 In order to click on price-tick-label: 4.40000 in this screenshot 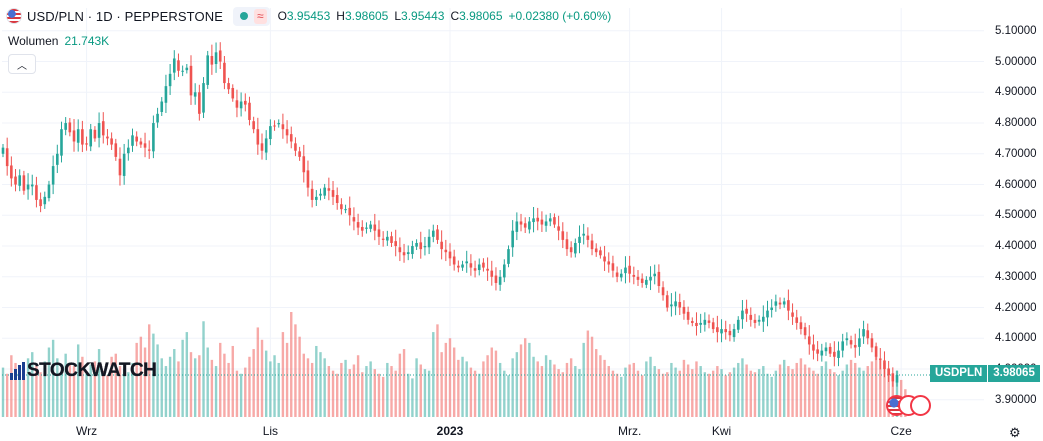, I will do `click(1016, 246)`.